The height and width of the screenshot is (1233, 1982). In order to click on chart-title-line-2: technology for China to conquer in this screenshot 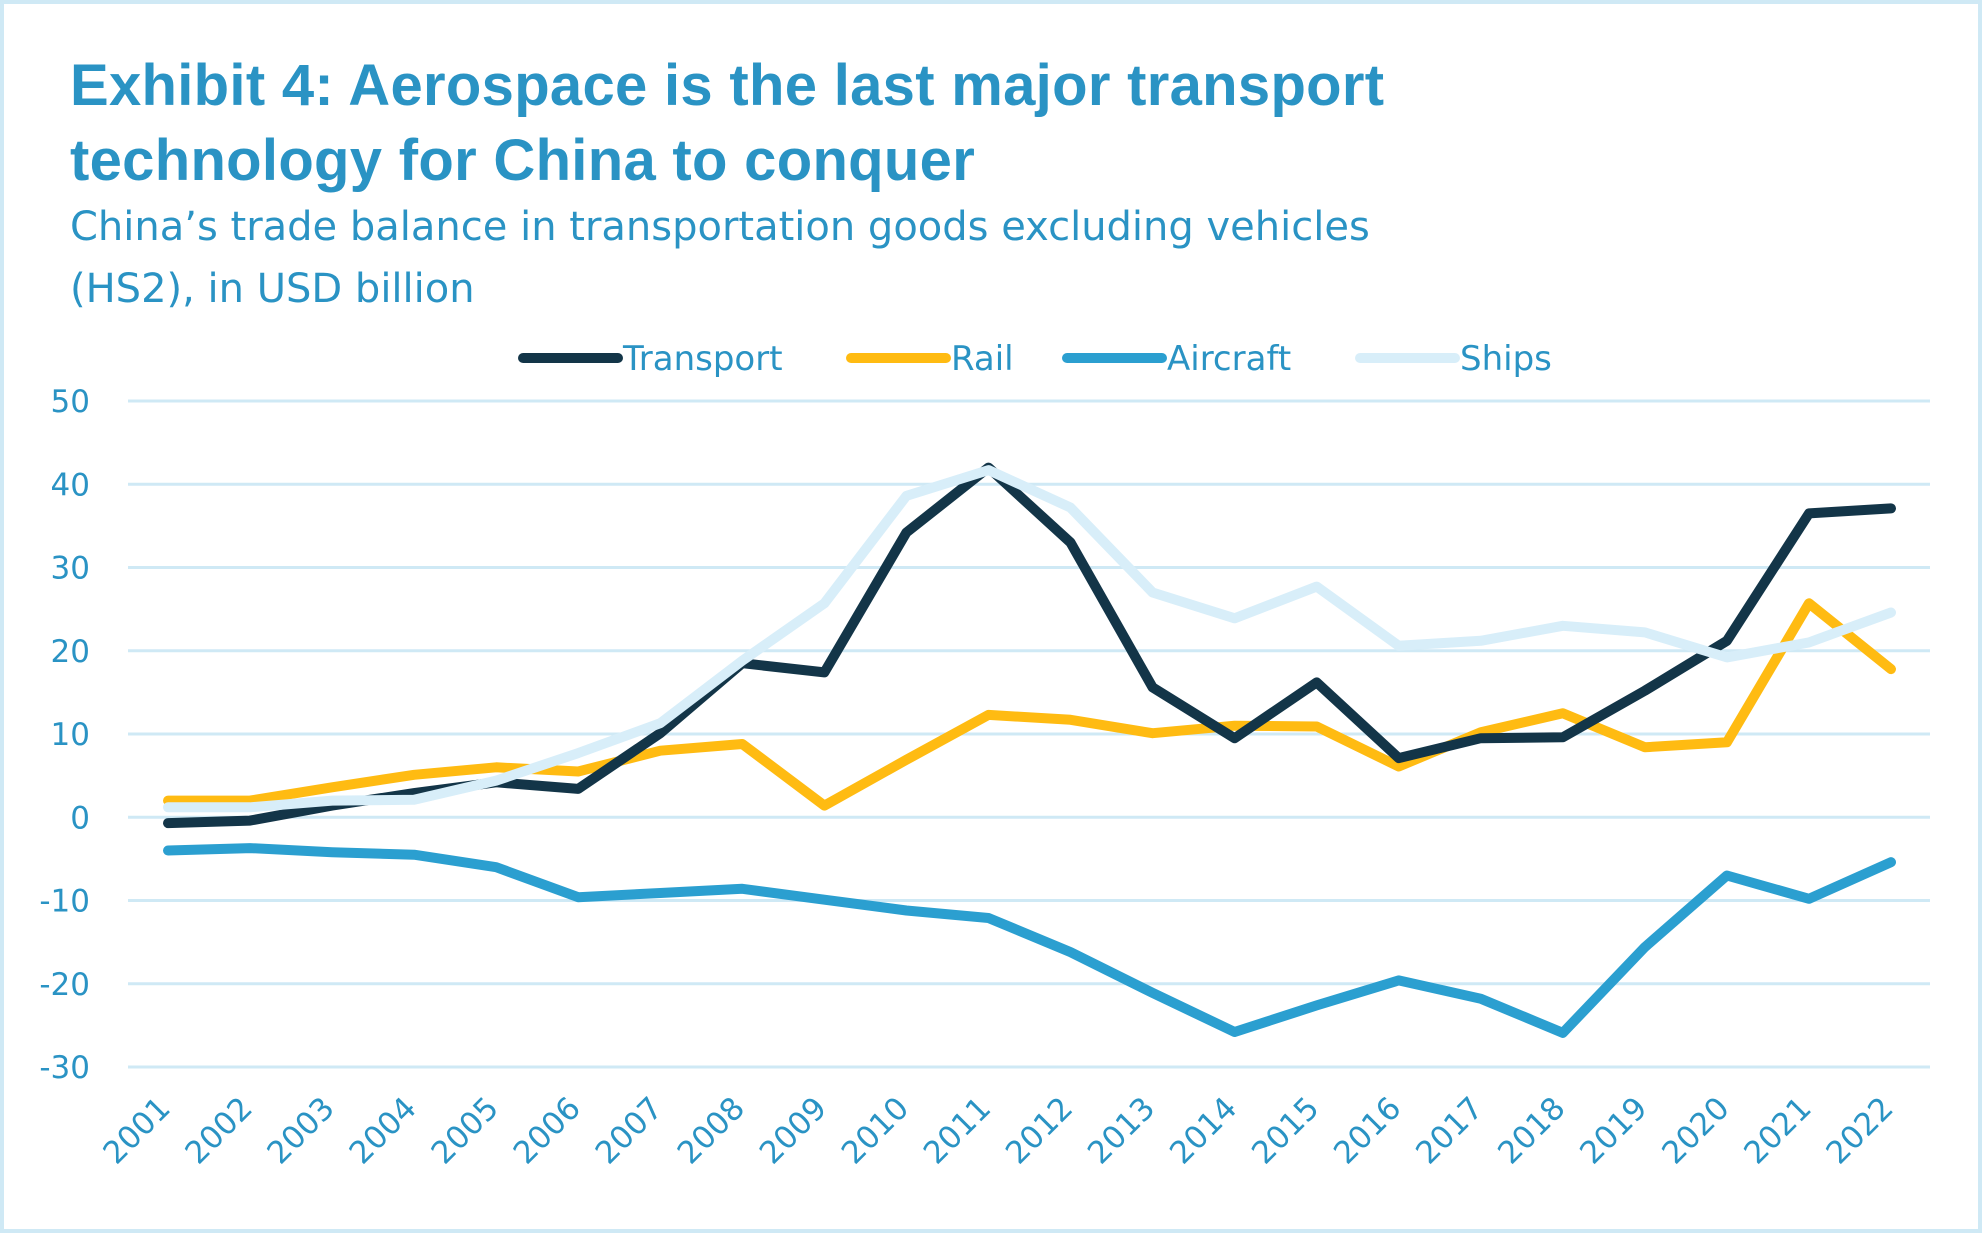, I will do `click(523, 160)`.